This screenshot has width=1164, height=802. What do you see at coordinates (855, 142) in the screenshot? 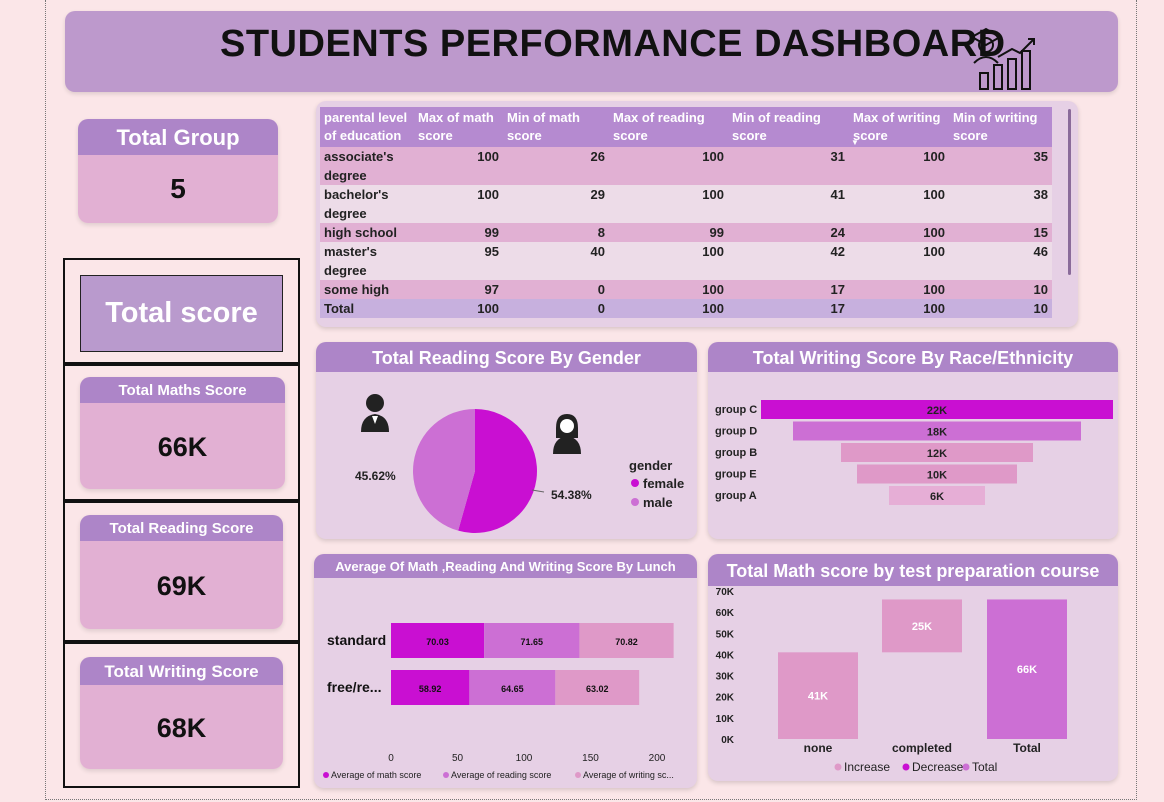
I see `sort-desc-icon: ▼` at bounding box center [855, 142].